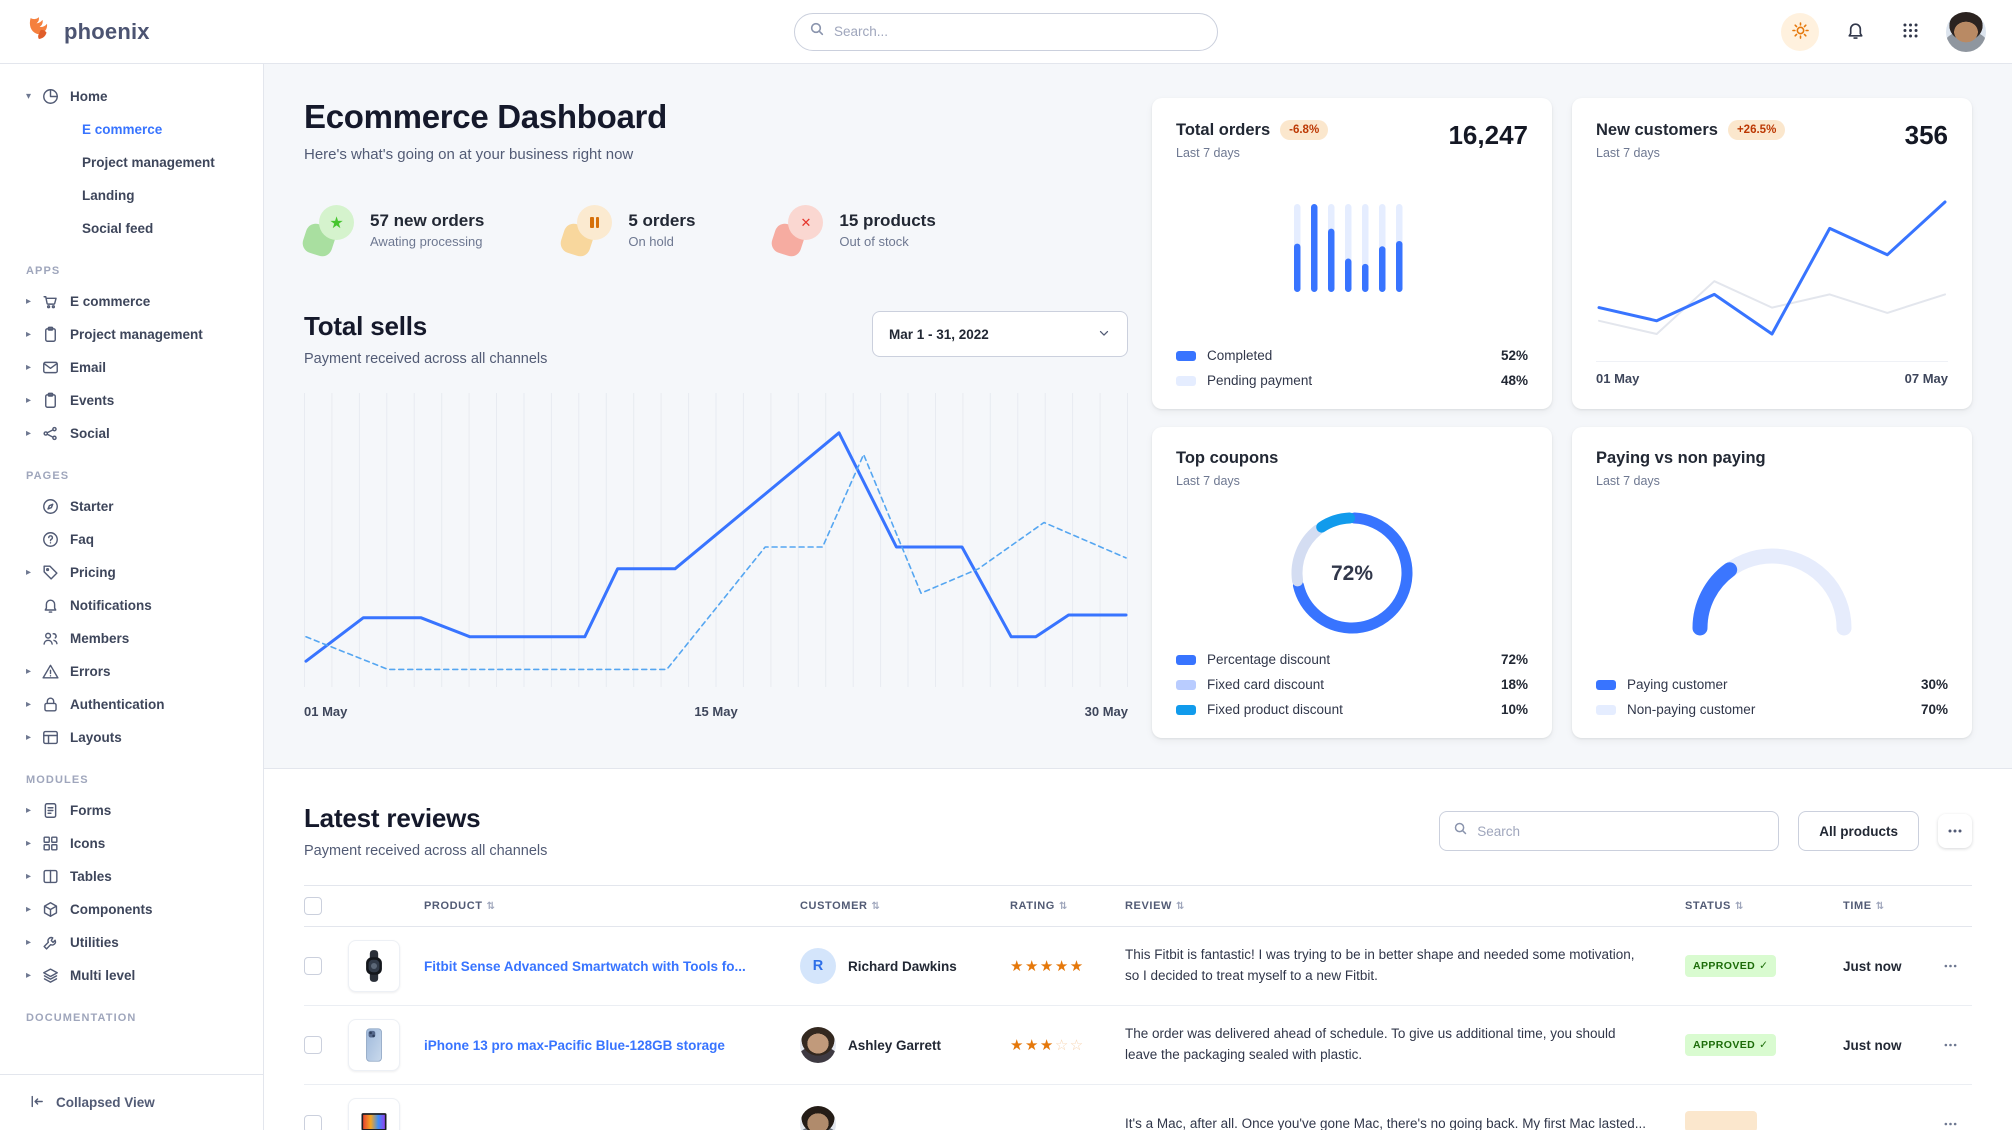 The width and height of the screenshot is (2012, 1130). Describe the element at coordinates (100, 638) in the screenshot. I see `sidebar-item-label: Members` at that location.